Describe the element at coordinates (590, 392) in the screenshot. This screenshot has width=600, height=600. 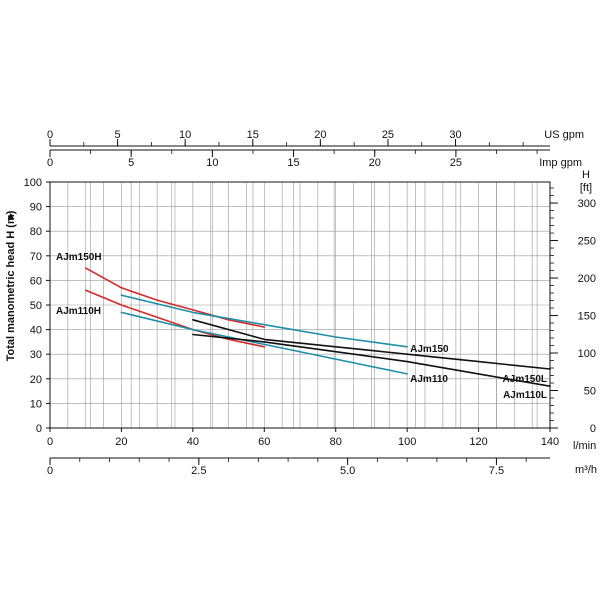
I see `ft-tick-label: 50` at that location.